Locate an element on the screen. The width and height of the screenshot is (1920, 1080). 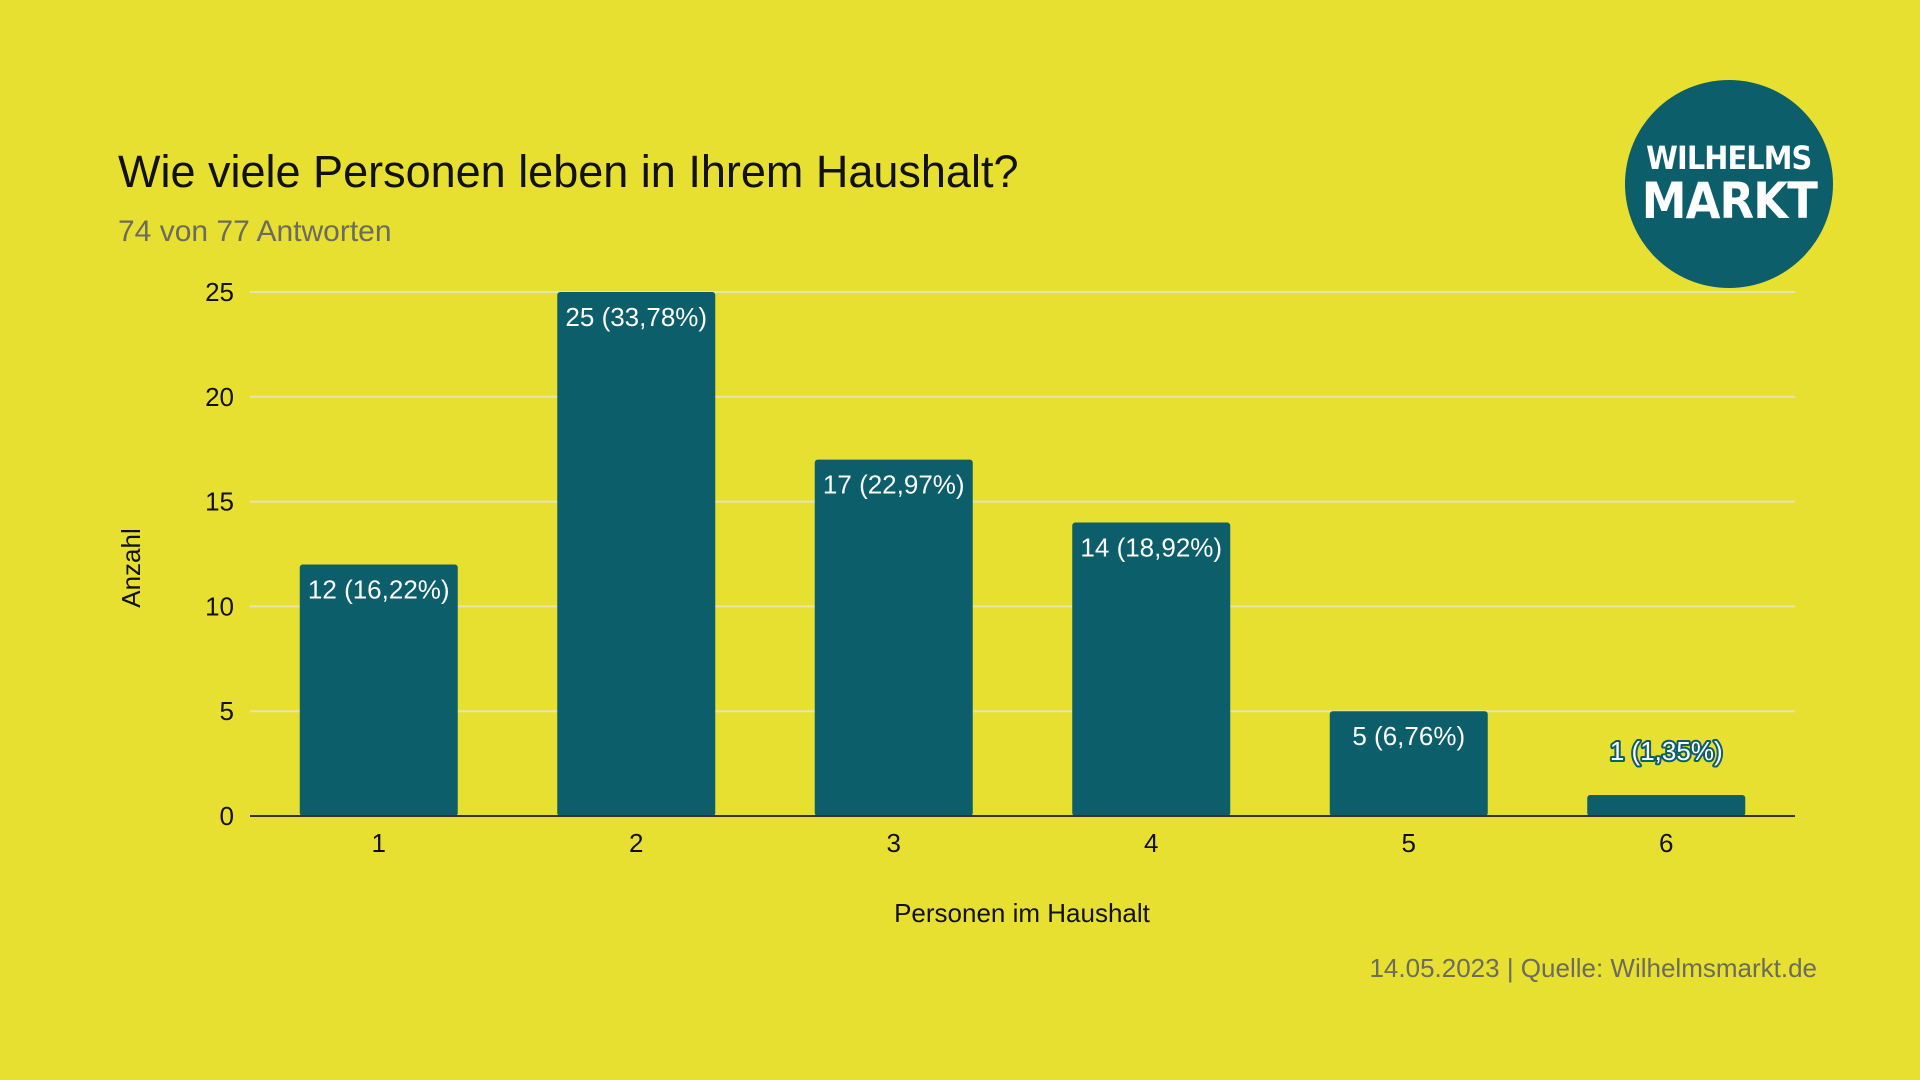
x-tick-label: 4 is located at coordinates (1151, 843).